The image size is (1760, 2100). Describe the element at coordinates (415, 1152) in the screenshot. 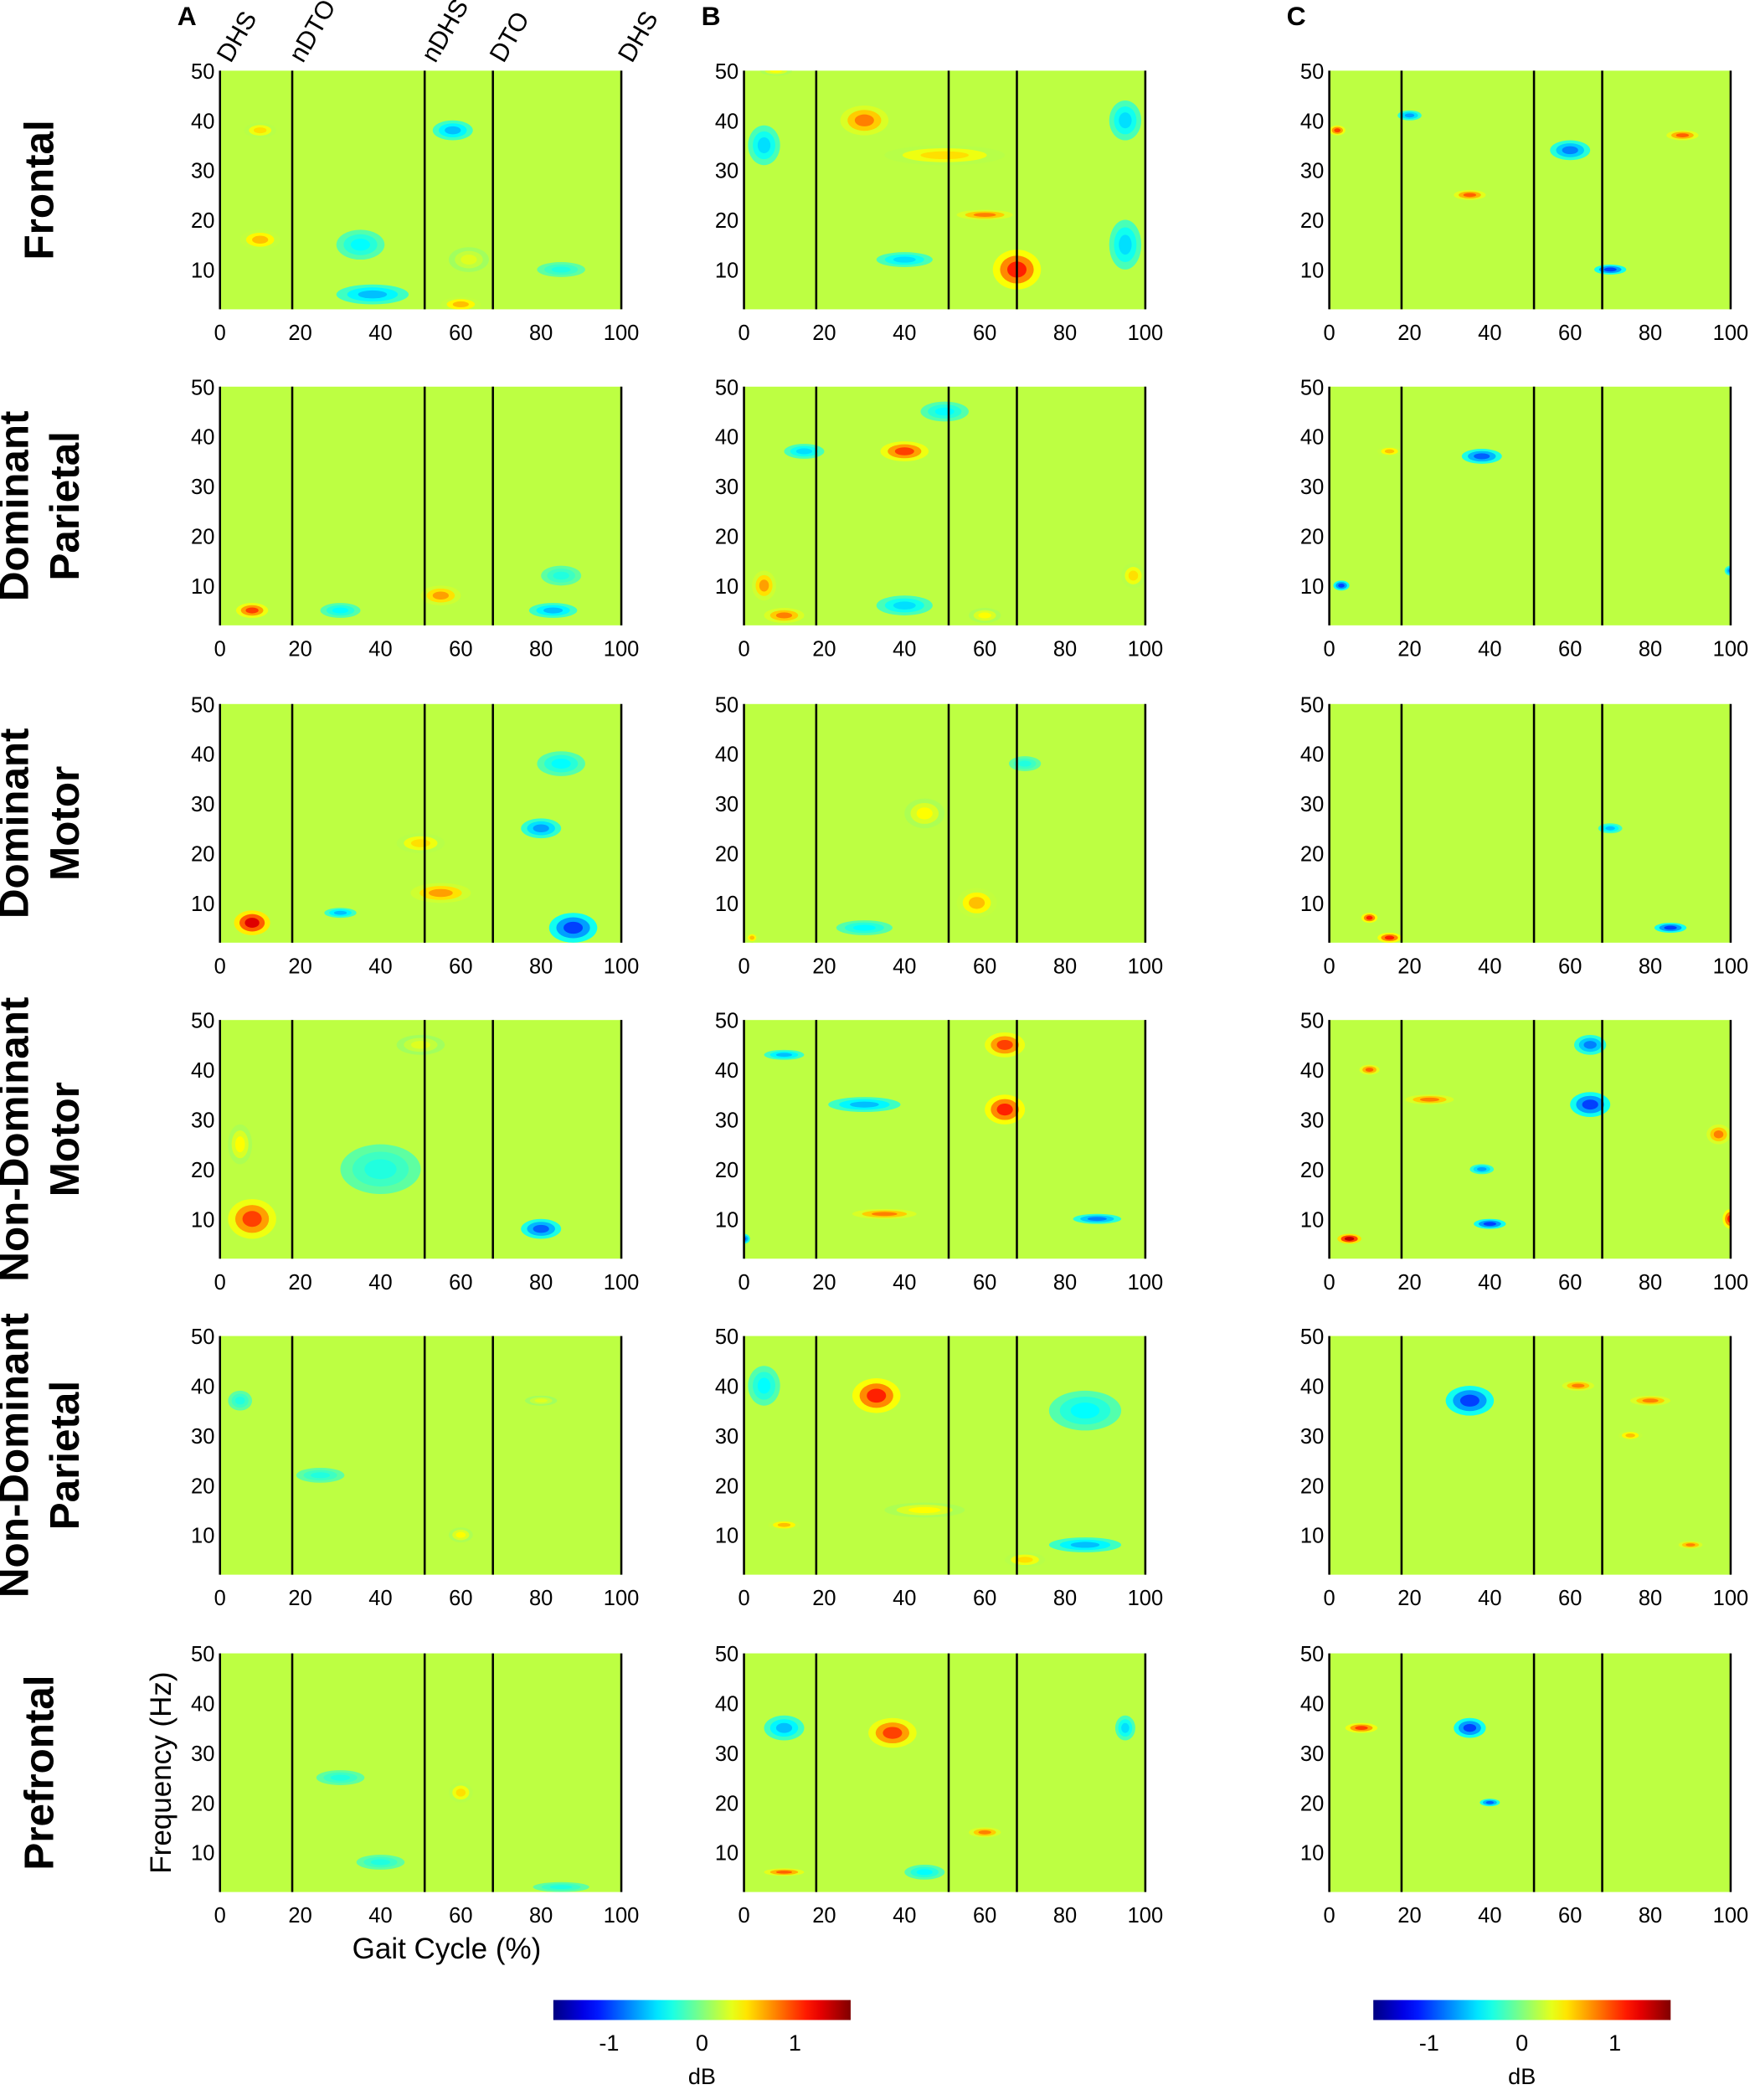

I see `panel-A-4: 10 20 30 40 50 0 20 40 60 80 100` at that location.